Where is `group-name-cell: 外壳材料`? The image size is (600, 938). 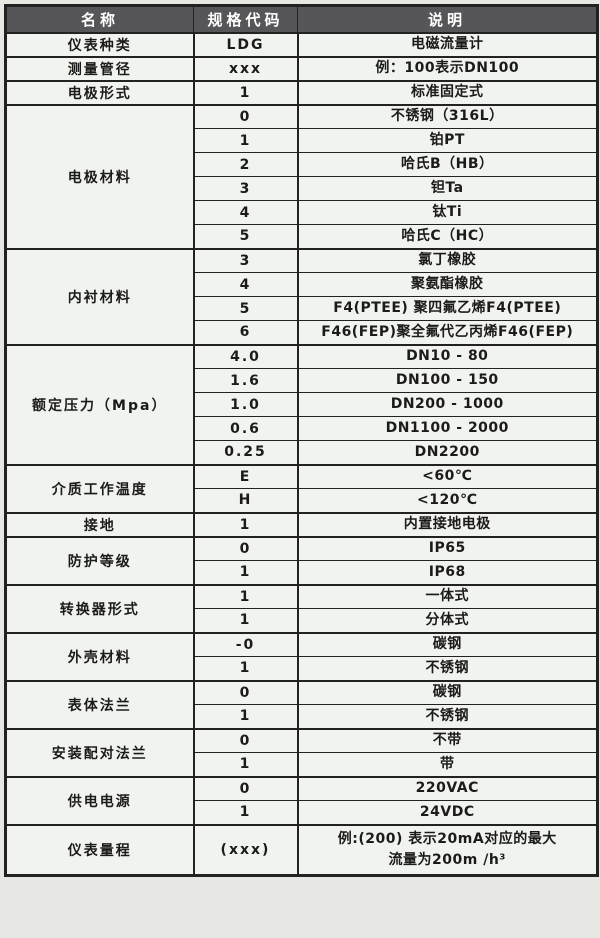
group-name-cell: 外壳材料 is located at coordinates (100, 656).